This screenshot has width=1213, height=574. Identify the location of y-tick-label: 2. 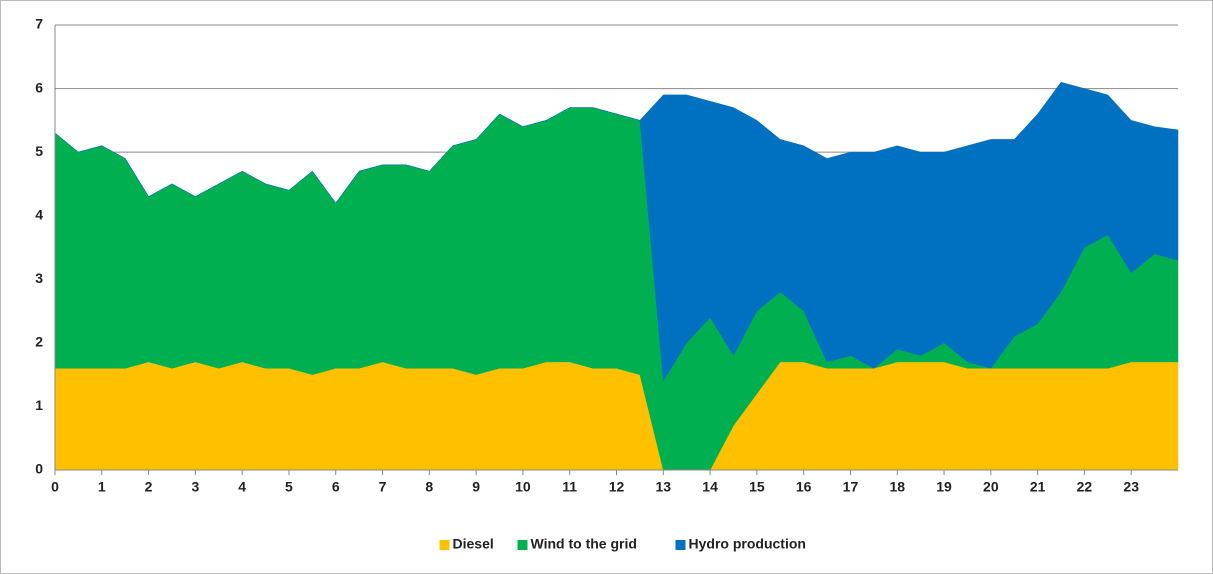
(39, 342).